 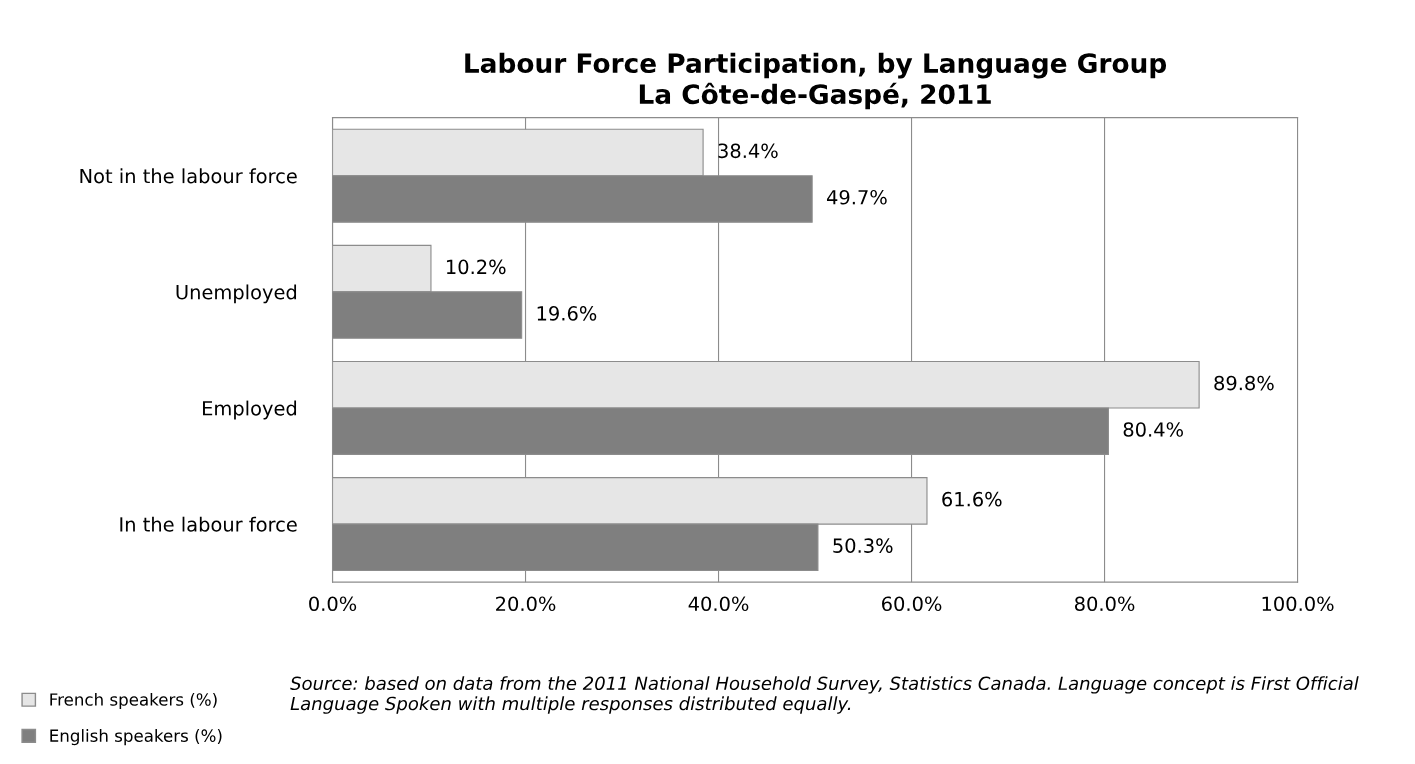 I want to click on data-label: 10.2%, so click(x=476, y=267).